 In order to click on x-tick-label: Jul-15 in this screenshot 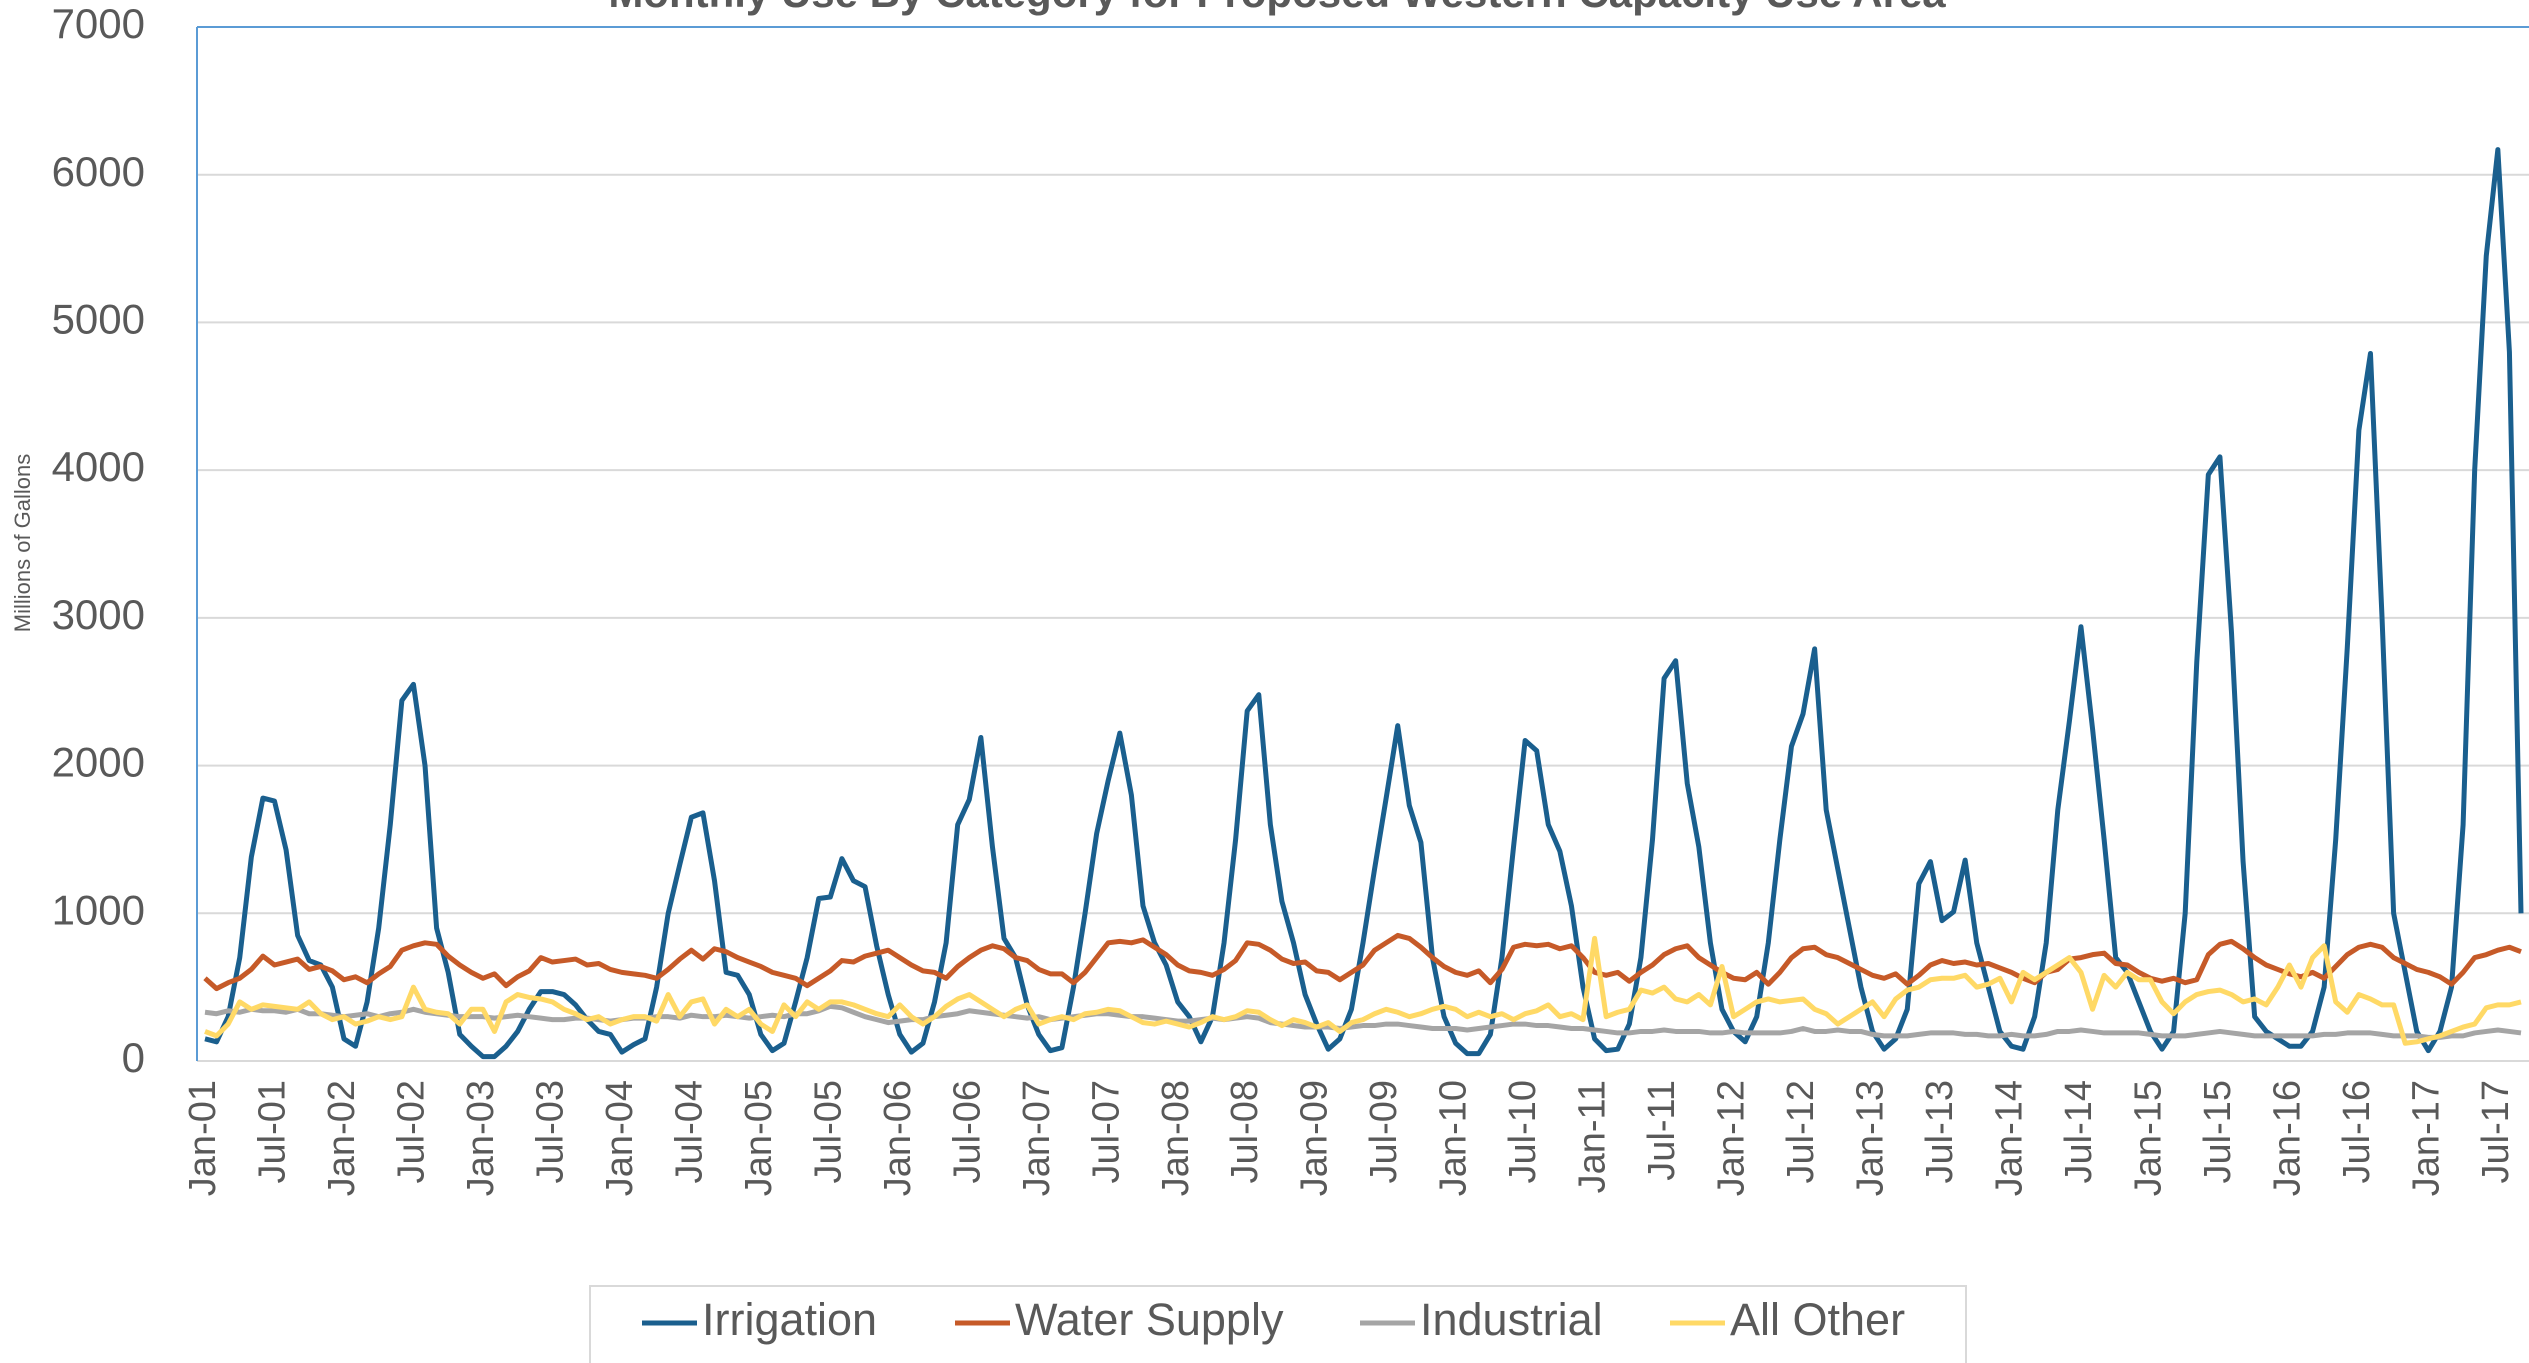, I will do `click(2218, 1132)`.